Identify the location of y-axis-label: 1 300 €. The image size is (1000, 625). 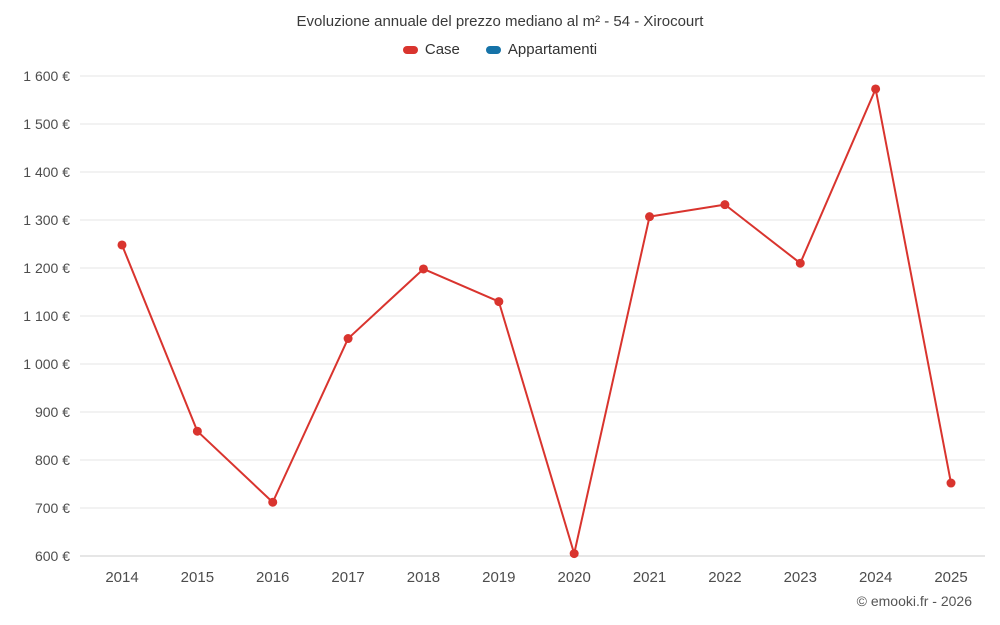
(46, 220).